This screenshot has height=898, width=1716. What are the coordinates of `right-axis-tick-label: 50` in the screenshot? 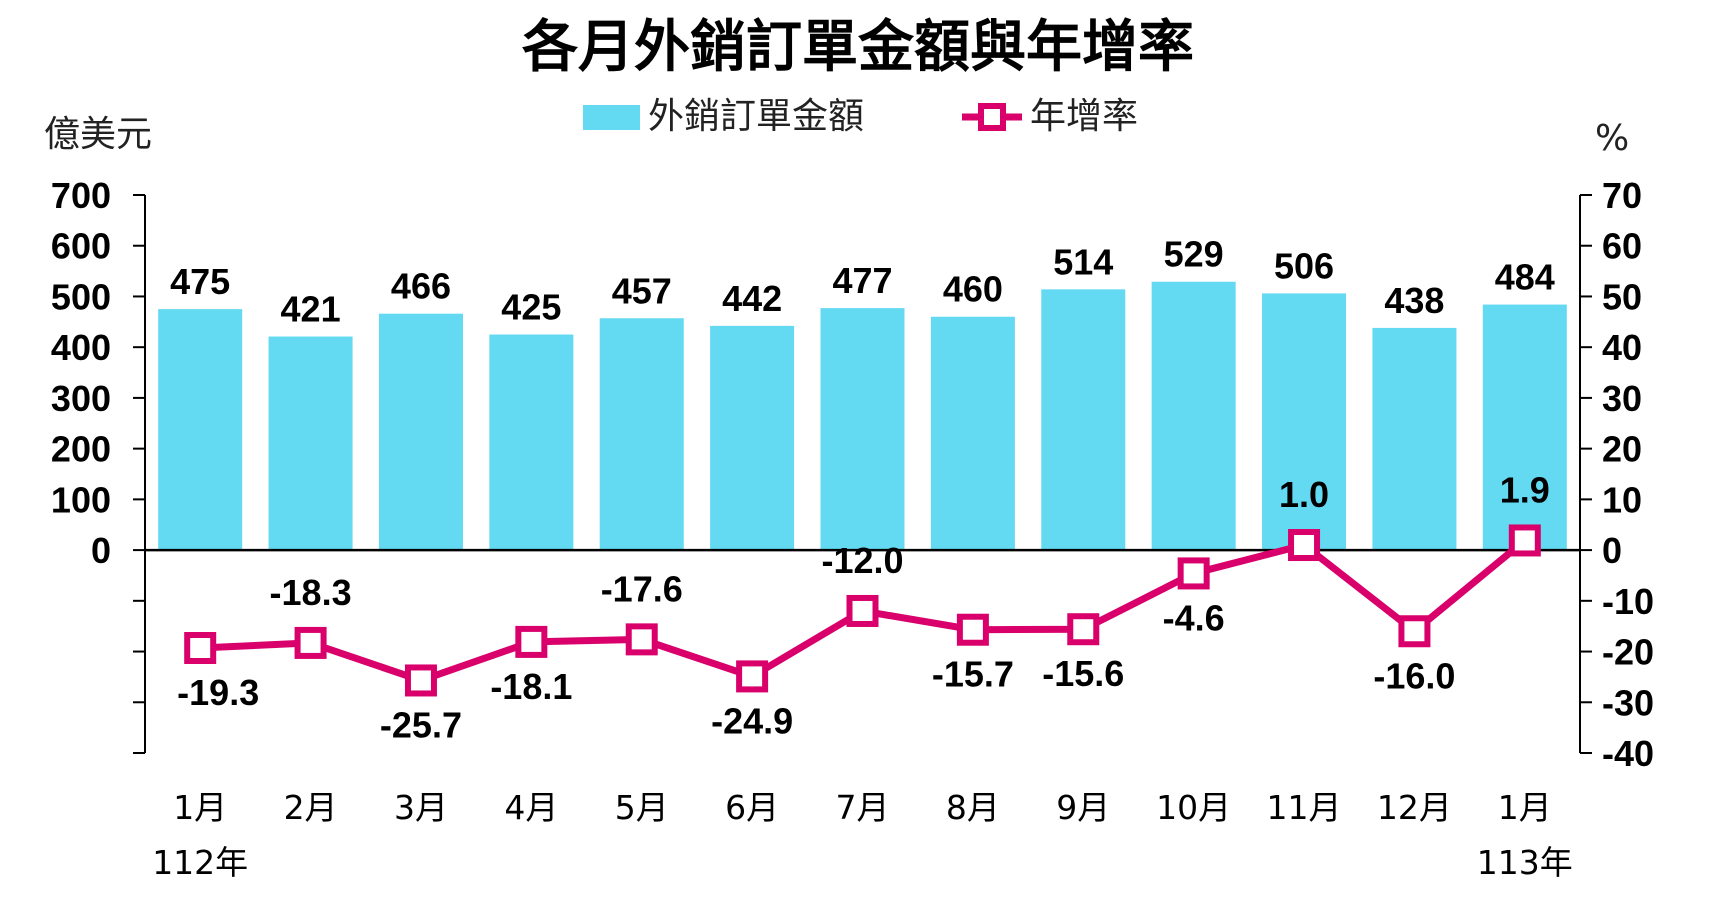 It's located at (1622, 296).